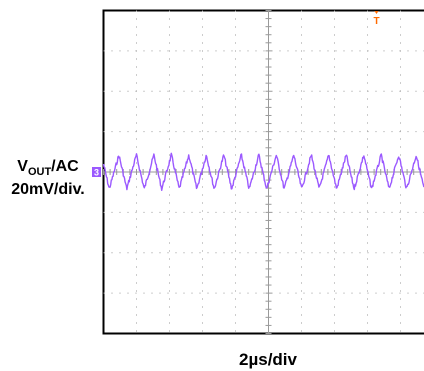 The image size is (424, 371). What do you see at coordinates (268, 359) in the screenshot?
I see `x-scale-label: 2µs/div` at bounding box center [268, 359].